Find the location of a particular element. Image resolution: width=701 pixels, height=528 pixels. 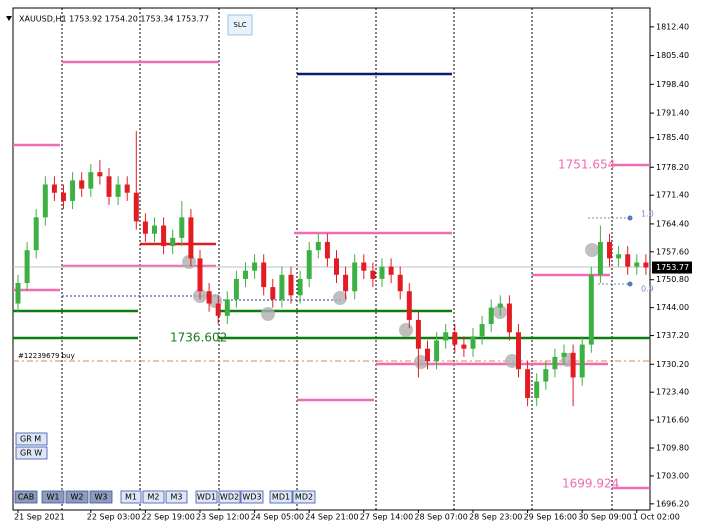

y-tick-label: 1723.40 is located at coordinates (672, 392).